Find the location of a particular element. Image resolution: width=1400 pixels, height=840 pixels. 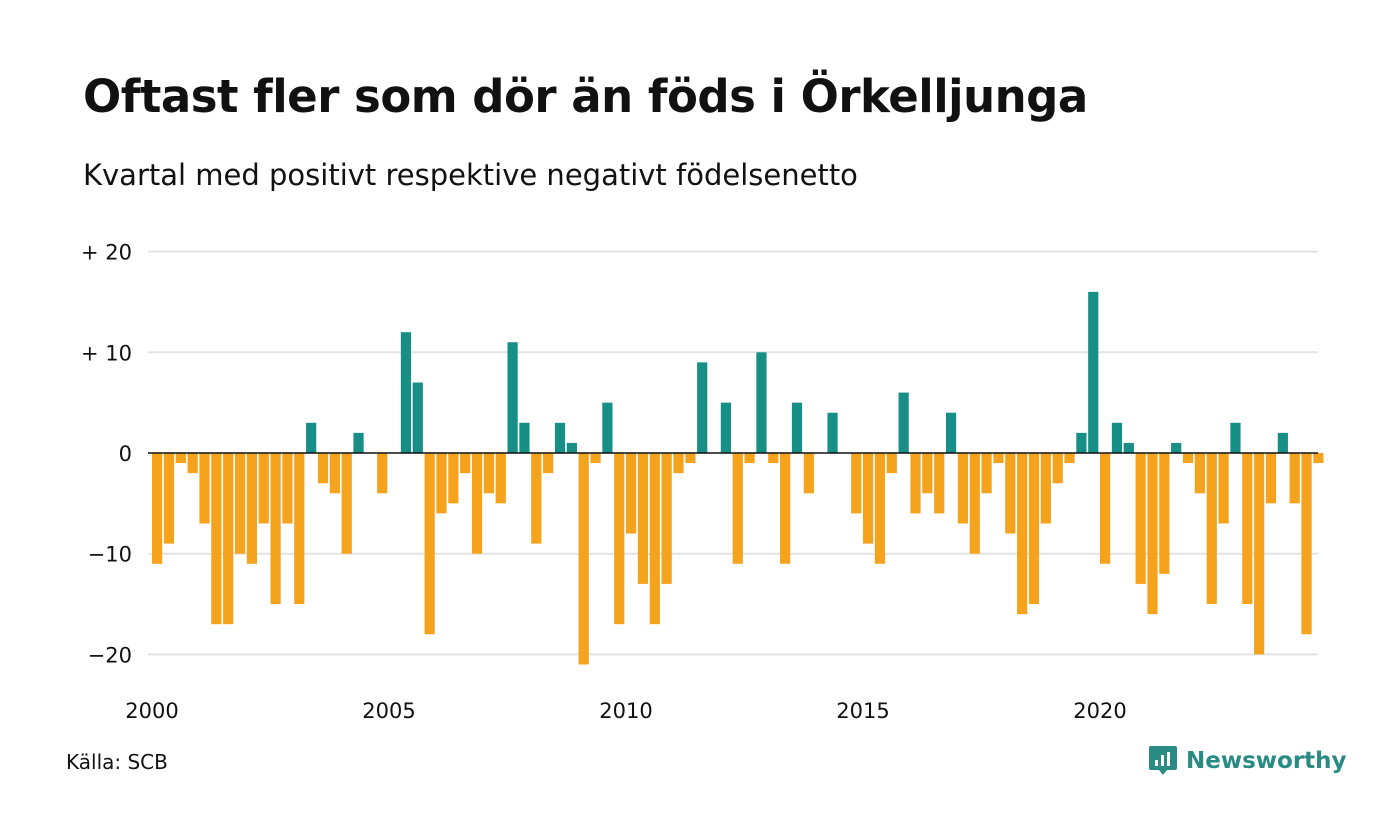

y-axis-labels: + 20 + 10 0 −10 −20 is located at coordinates (106, 454).